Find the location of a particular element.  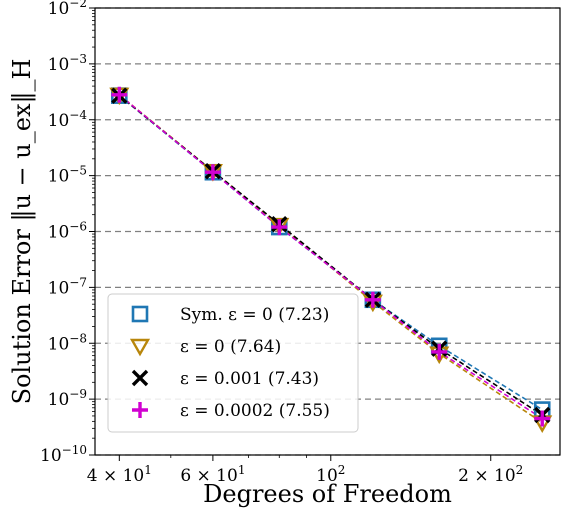

legend-entry: ε = 0.0002 (7.55) is located at coordinates (231, 411).